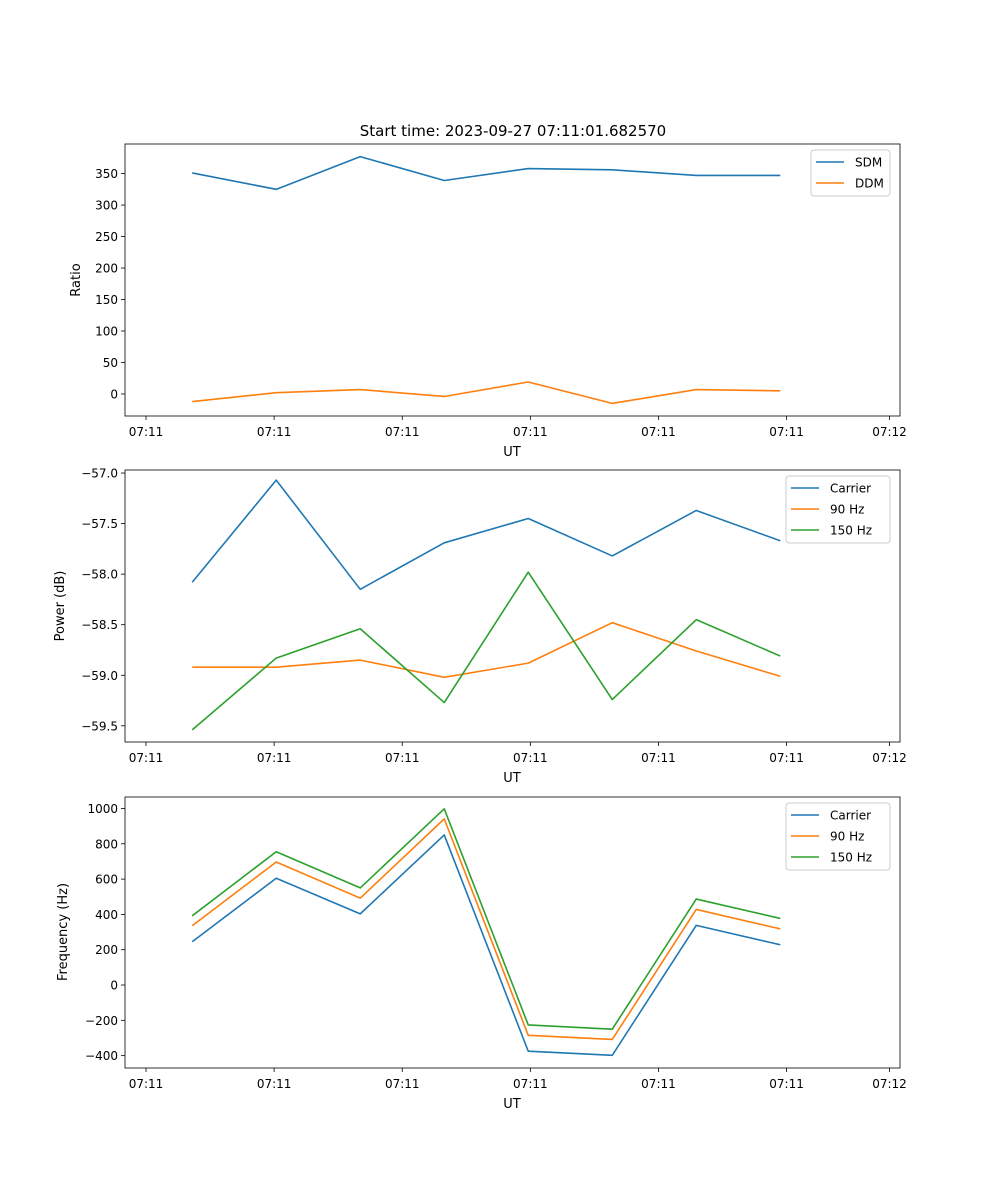  Describe the element at coordinates (106, 174) in the screenshot. I see `ratio-ytick-label: 350` at that location.